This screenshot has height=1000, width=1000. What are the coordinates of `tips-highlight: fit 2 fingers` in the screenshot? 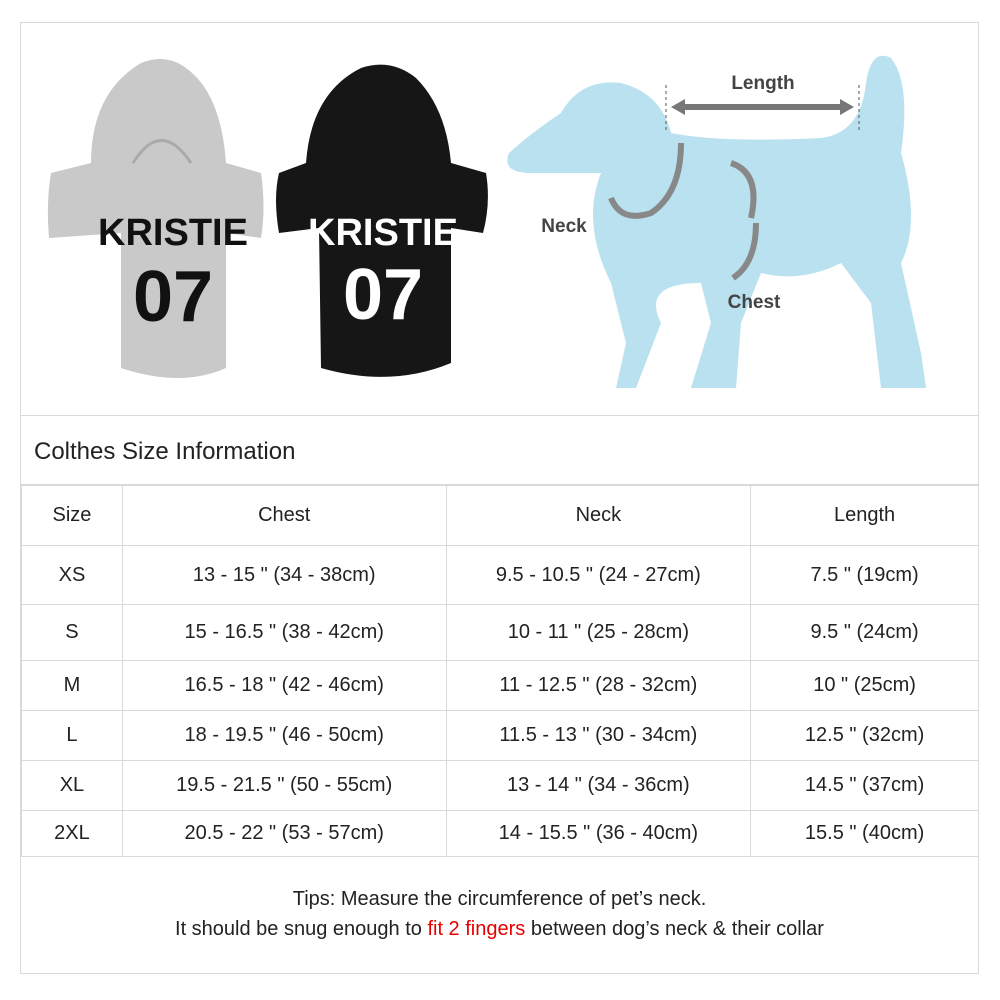 It's located at (476, 929).